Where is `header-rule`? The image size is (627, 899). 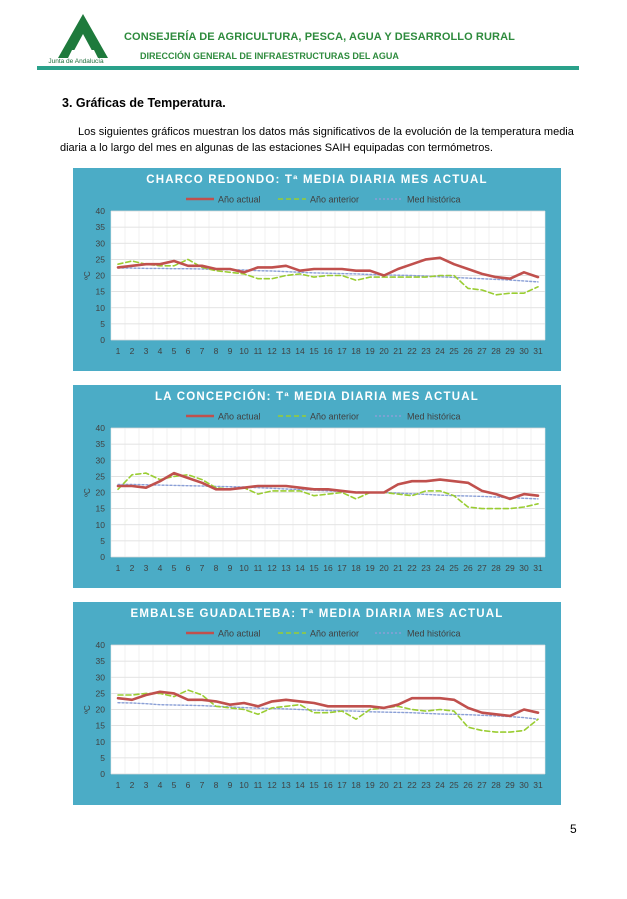 header-rule is located at coordinates (308, 68).